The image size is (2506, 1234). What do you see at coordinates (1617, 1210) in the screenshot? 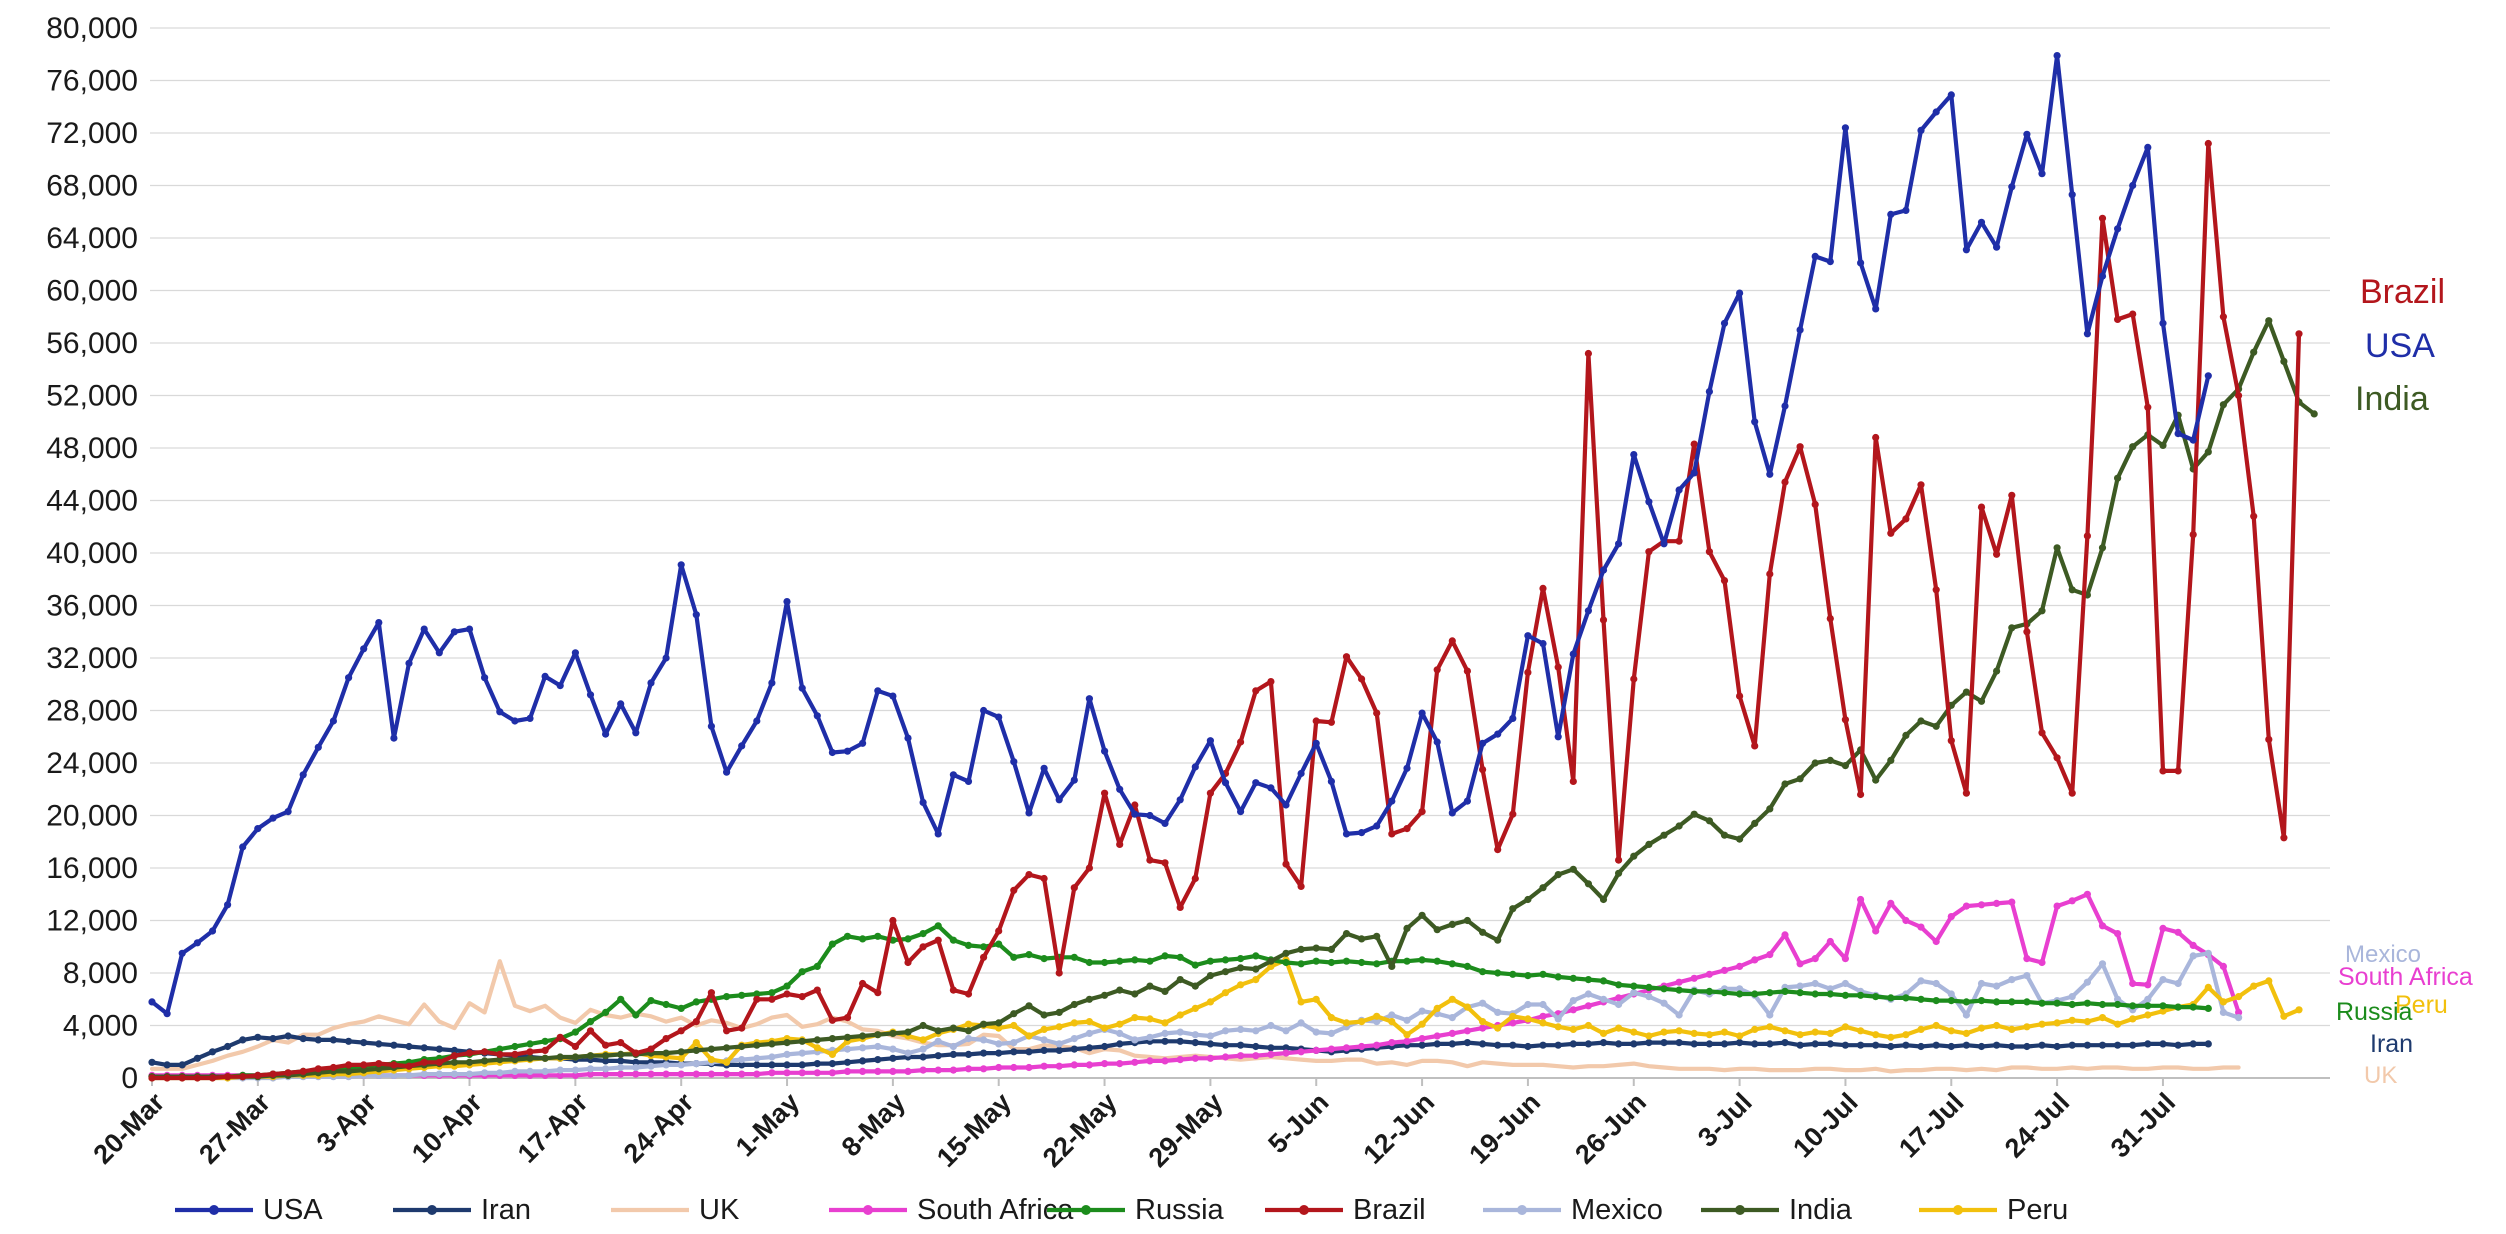
I see `legend-label: Mexico` at bounding box center [1617, 1210].